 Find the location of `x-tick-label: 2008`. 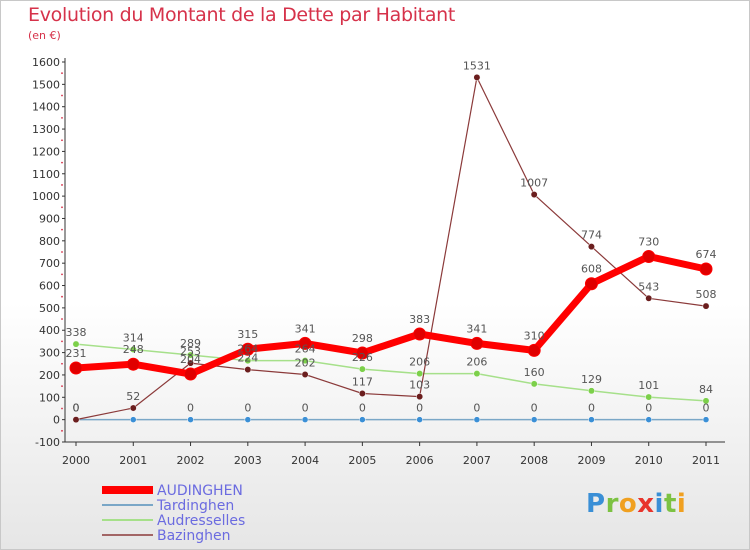

x-tick-label: 2008 is located at coordinates (534, 460).